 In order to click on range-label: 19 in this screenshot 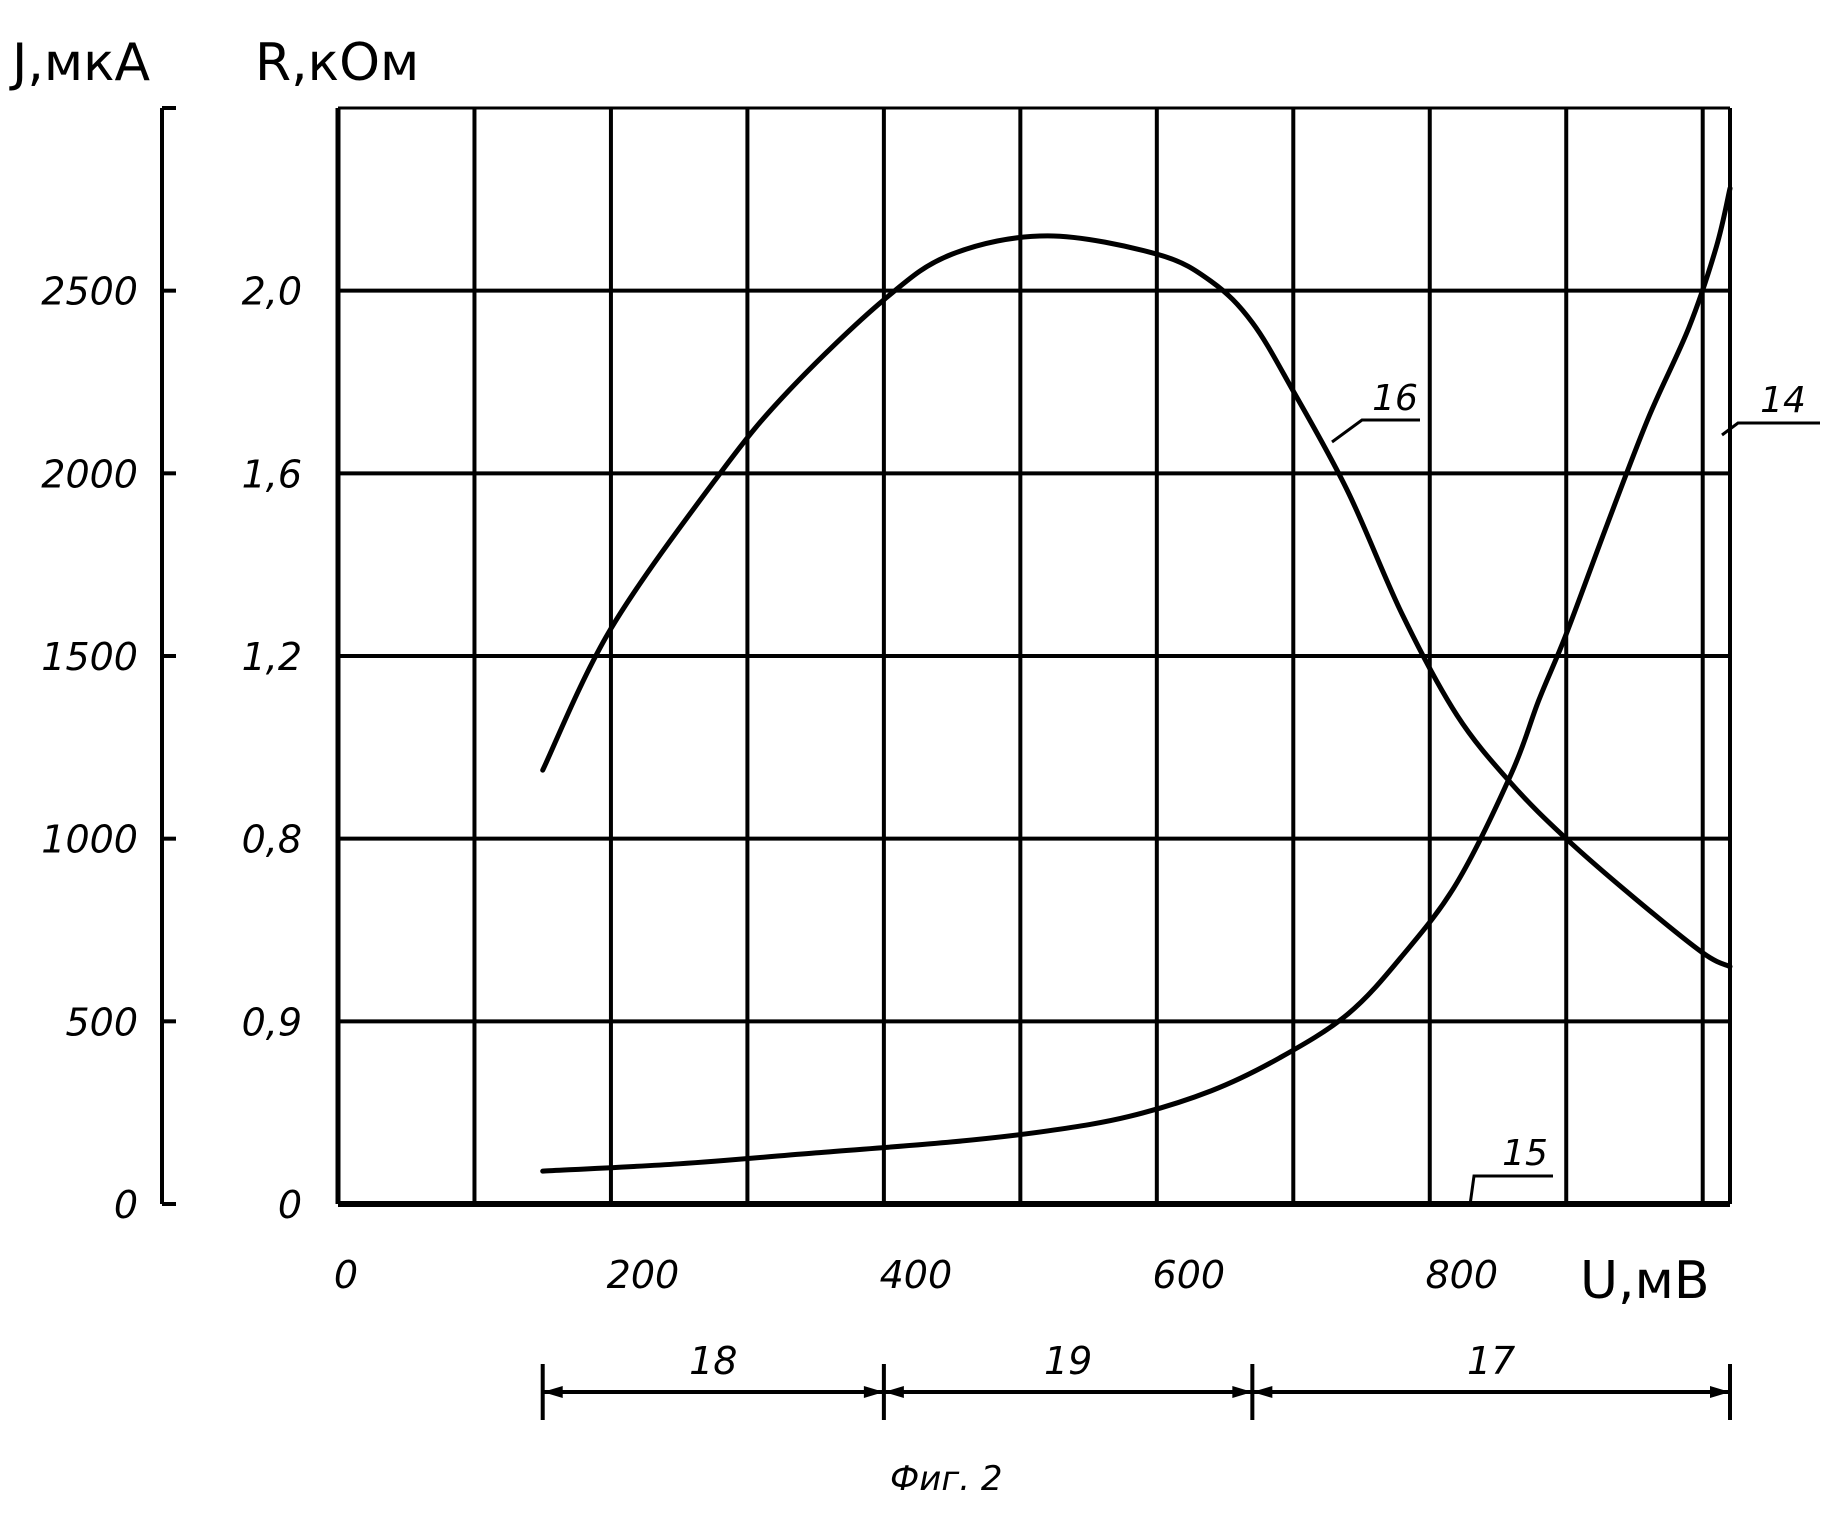, I will do `click(1068, 1361)`.